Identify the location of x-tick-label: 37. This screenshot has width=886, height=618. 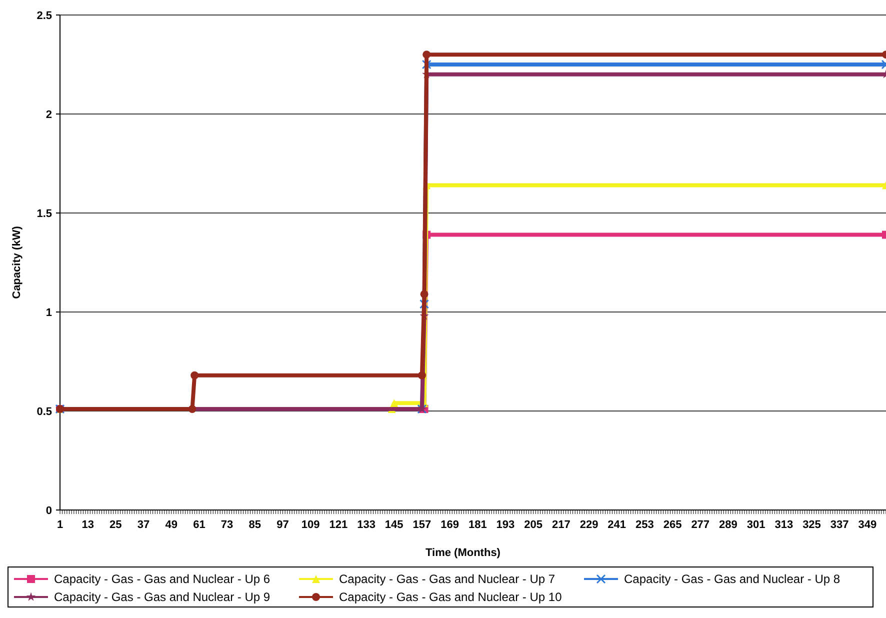
(143, 525).